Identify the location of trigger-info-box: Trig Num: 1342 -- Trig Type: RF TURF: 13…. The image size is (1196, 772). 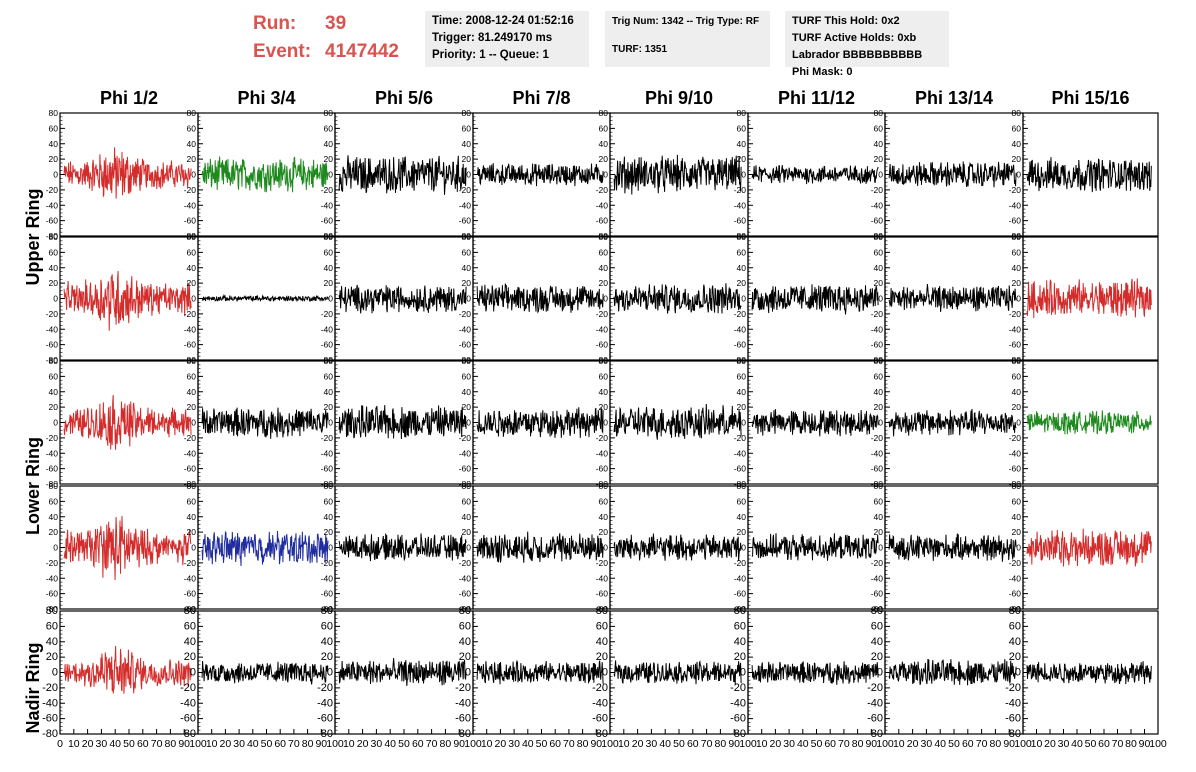
(687, 39).